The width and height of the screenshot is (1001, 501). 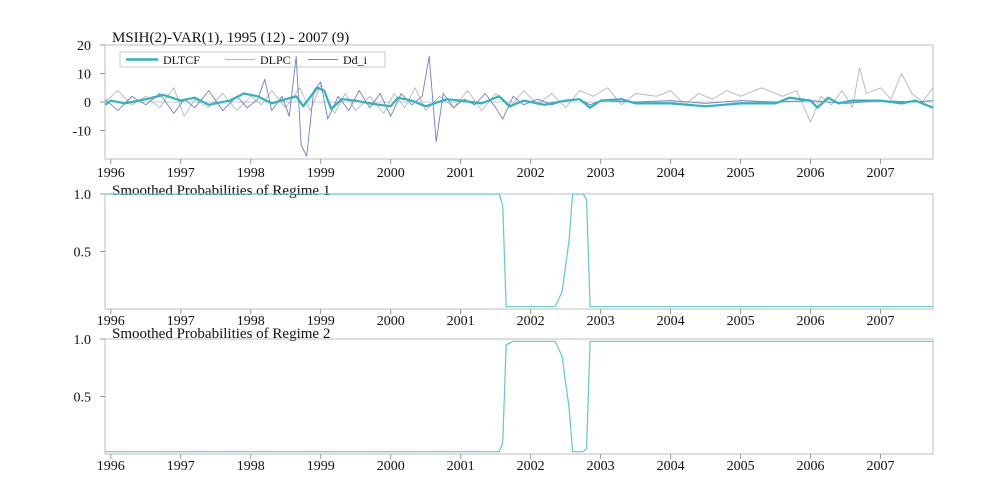 What do you see at coordinates (181, 60) in the screenshot?
I see `legend-label-dltcf: DLTCF` at bounding box center [181, 60].